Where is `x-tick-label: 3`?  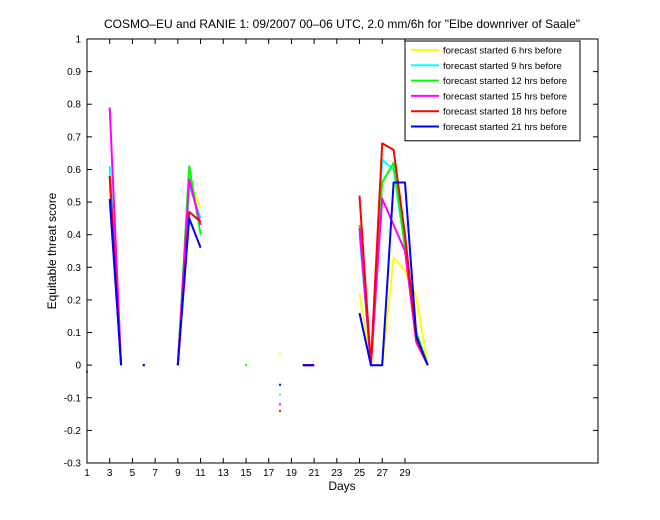
x-tick-label: 3 is located at coordinates (110, 473).